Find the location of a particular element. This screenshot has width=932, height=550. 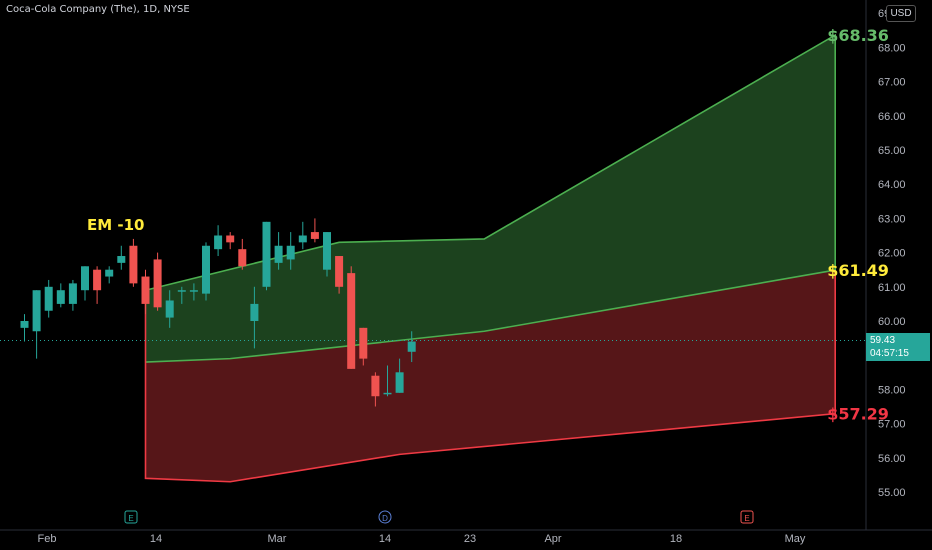

symbol-title: Coca-Cola Company (The), 1D, NYSE is located at coordinates (98, 9).